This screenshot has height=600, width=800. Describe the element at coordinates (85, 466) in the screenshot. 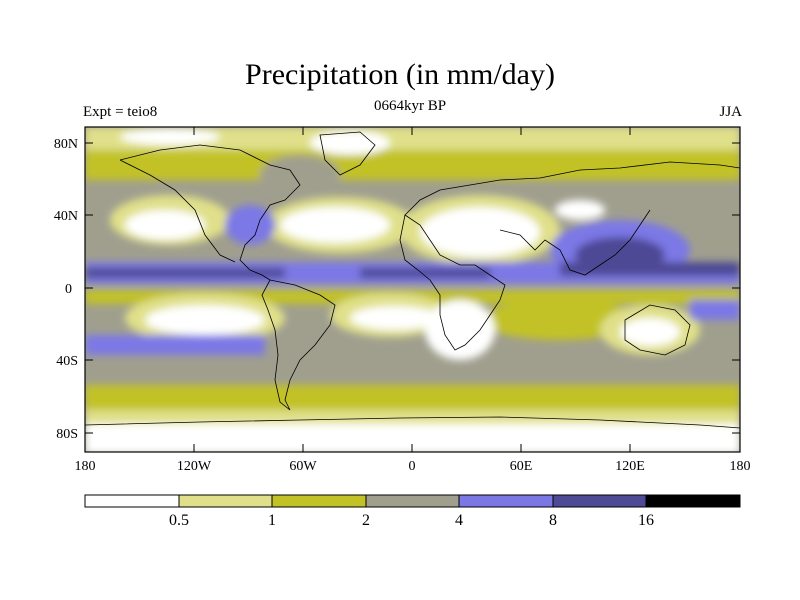

I see `lon-tick-label-180w: 180` at that location.